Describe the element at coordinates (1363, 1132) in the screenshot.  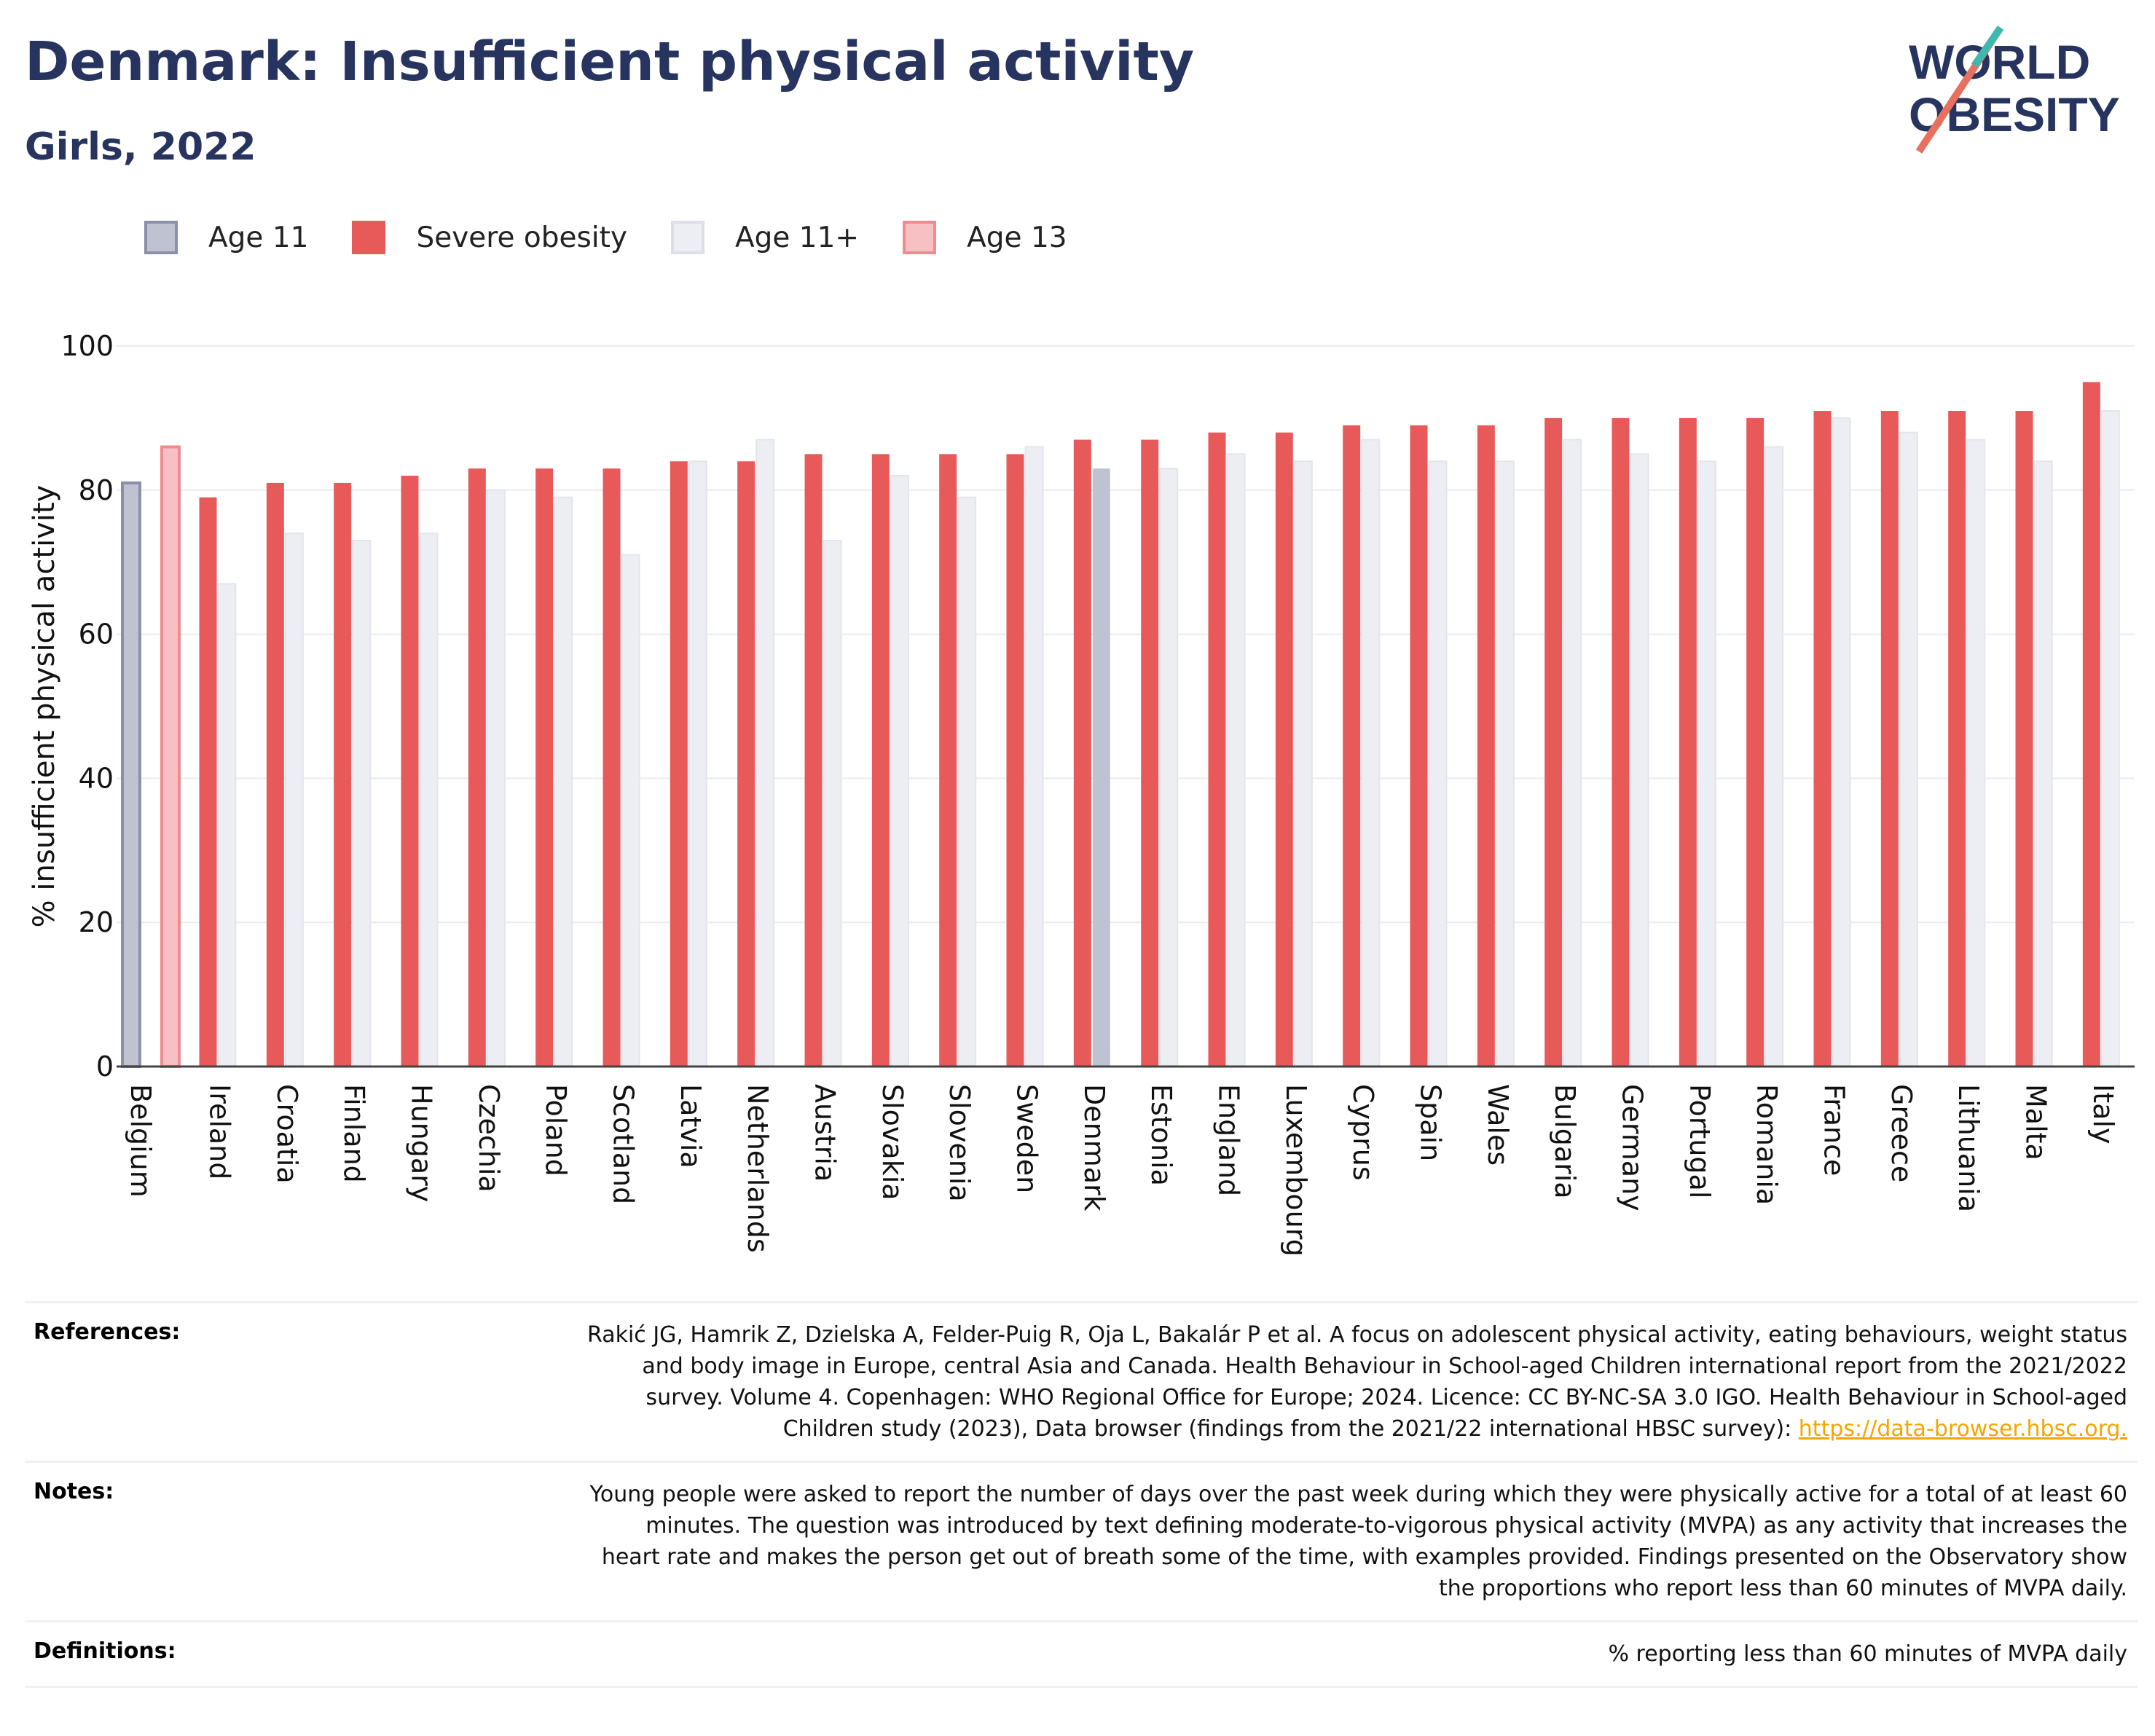
I see `x-tick-label-cyprus: Cyprus` at that location.